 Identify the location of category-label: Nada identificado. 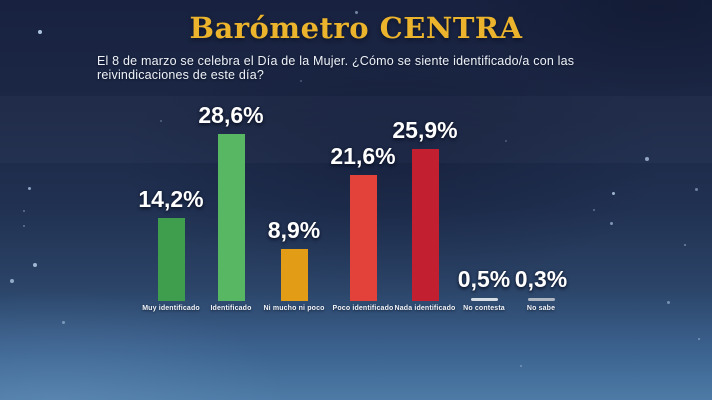
(425, 308).